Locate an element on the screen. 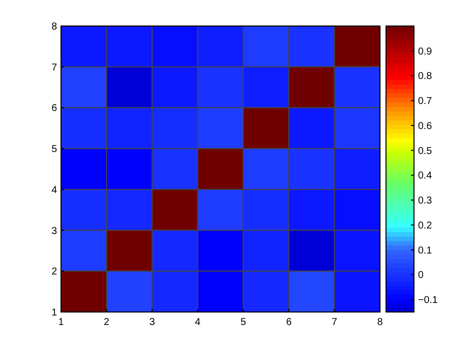 Image resolution: width=466 pixels, height=350 pixels. y-tick-label: 8 is located at coordinates (54, 27).